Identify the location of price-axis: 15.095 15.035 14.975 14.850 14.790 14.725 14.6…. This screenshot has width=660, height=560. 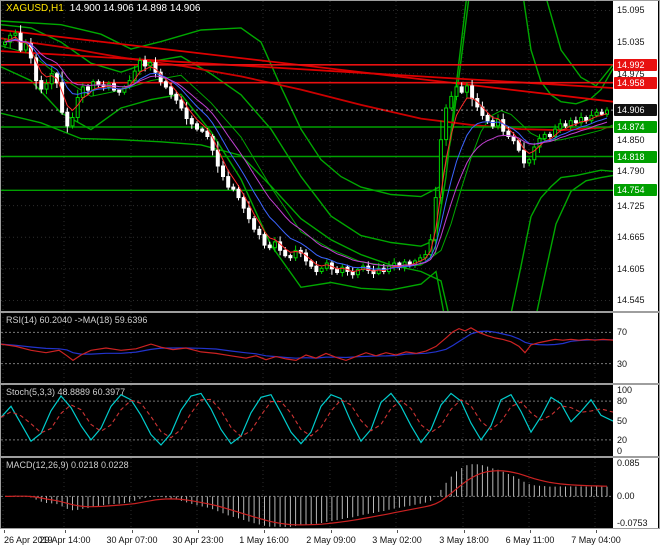
(635, 156).